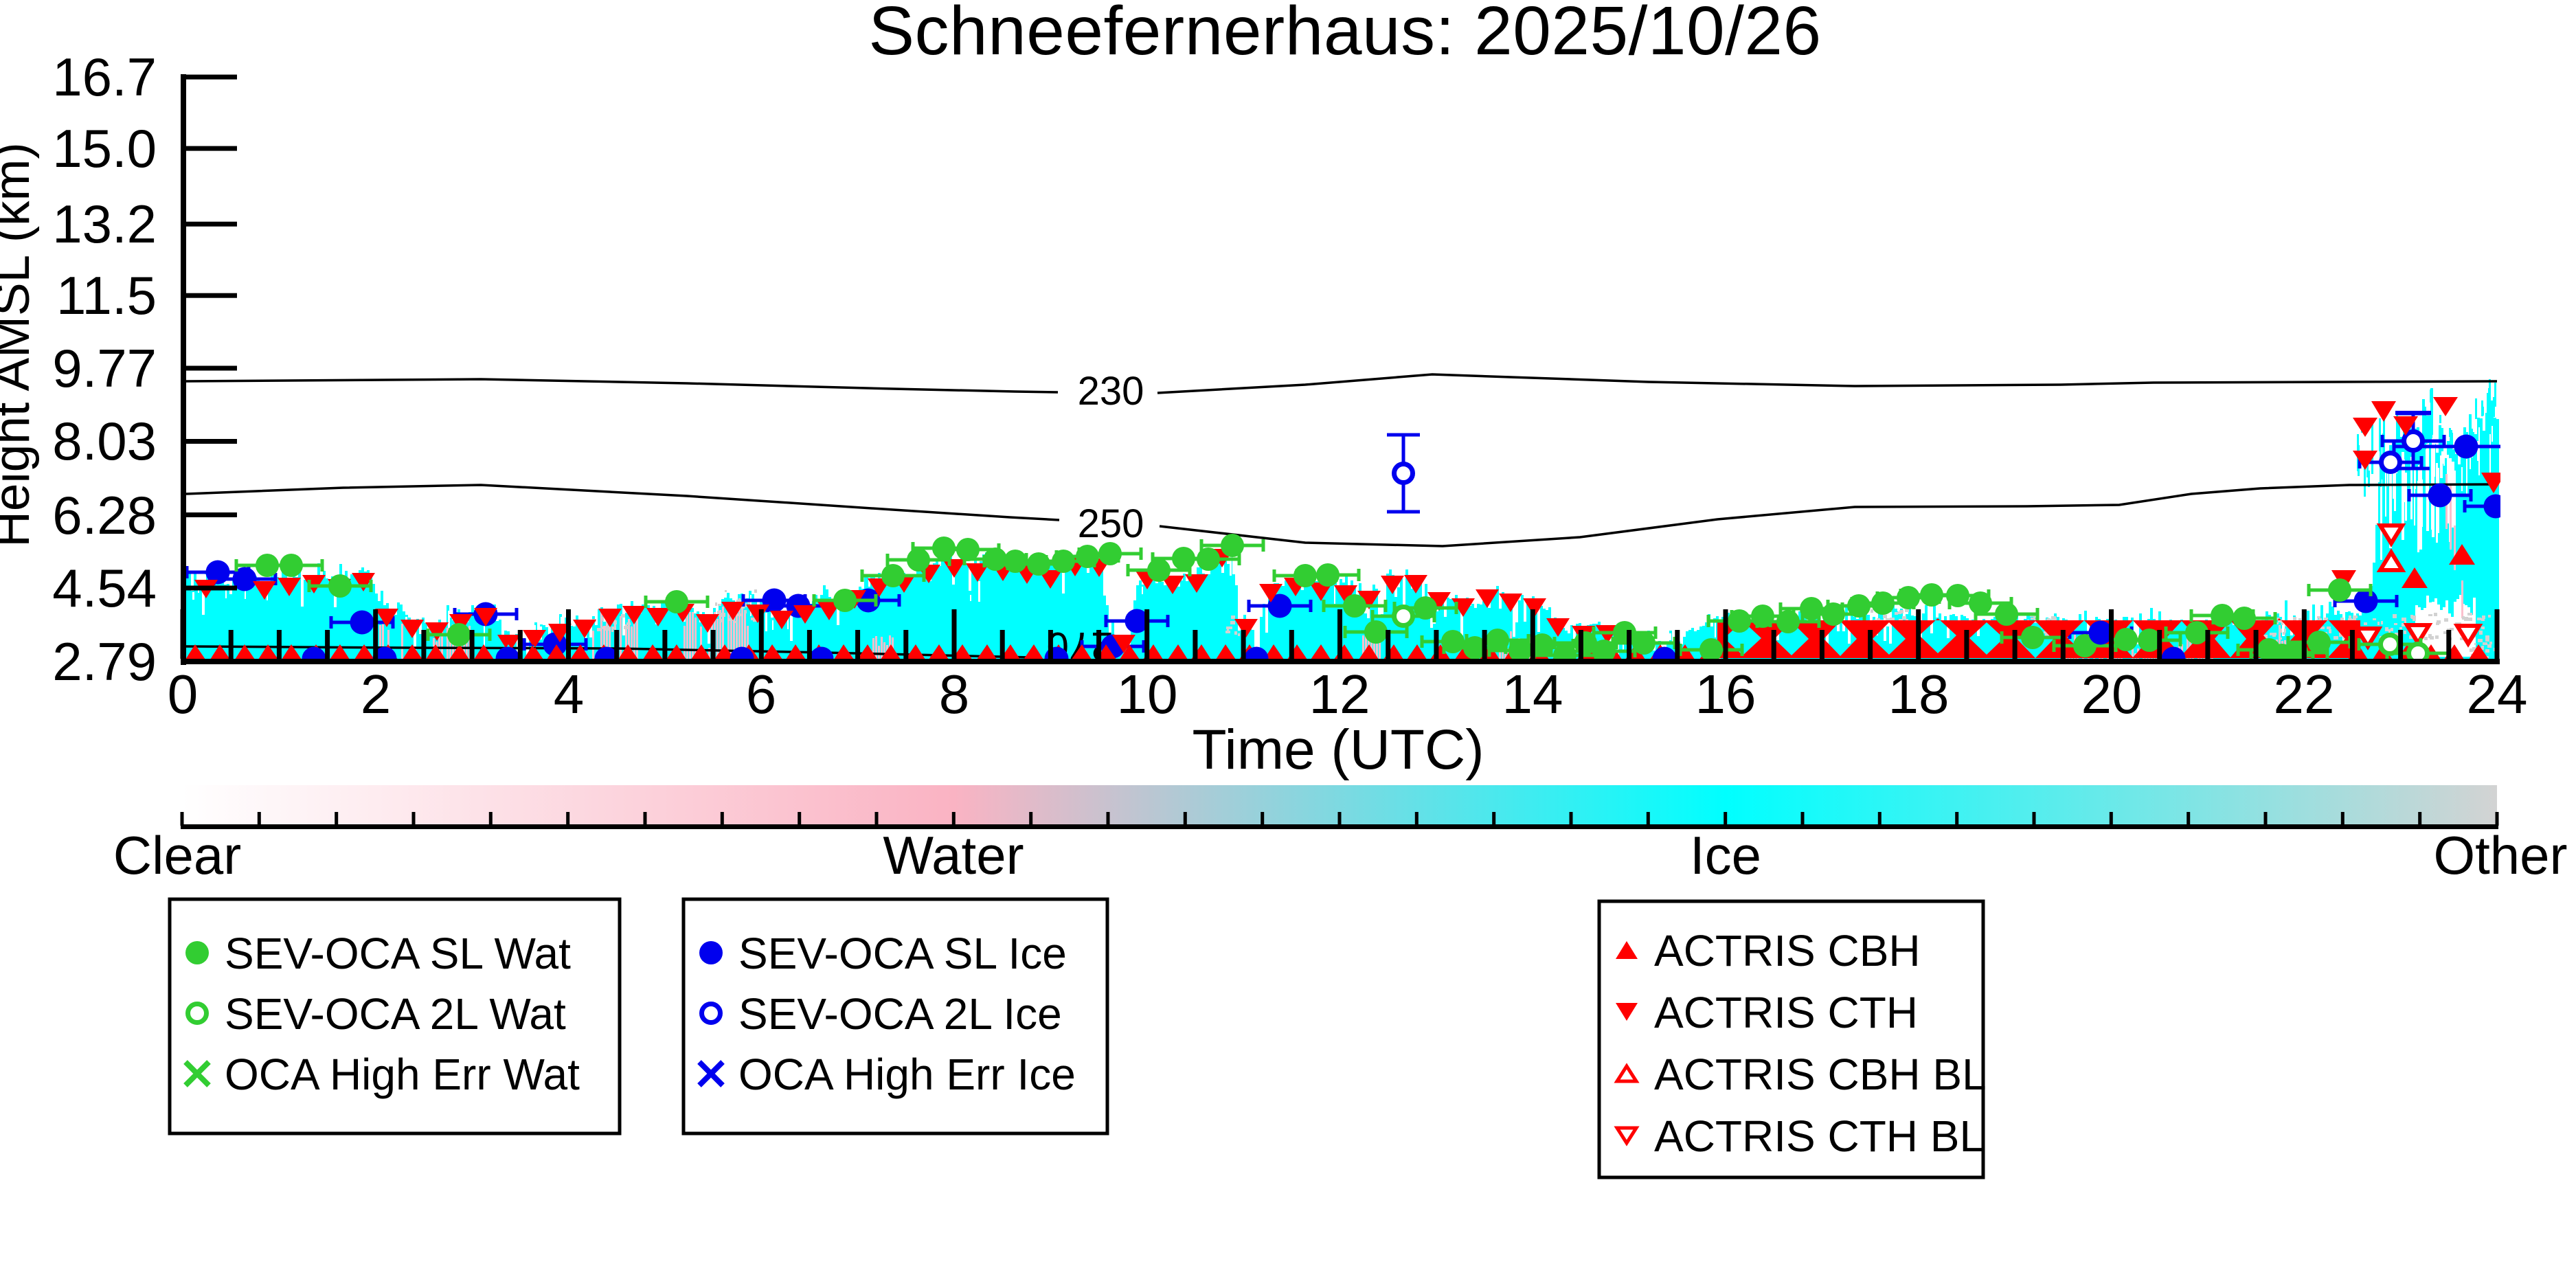  I want to click on svg-text: 6, so click(761, 694).